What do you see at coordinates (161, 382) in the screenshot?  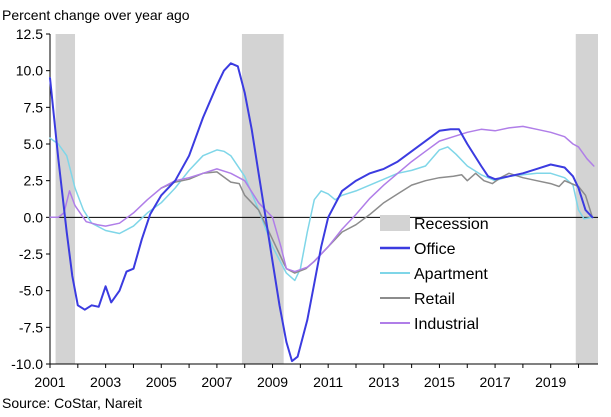 I see `x-tick-label: 2005` at bounding box center [161, 382].